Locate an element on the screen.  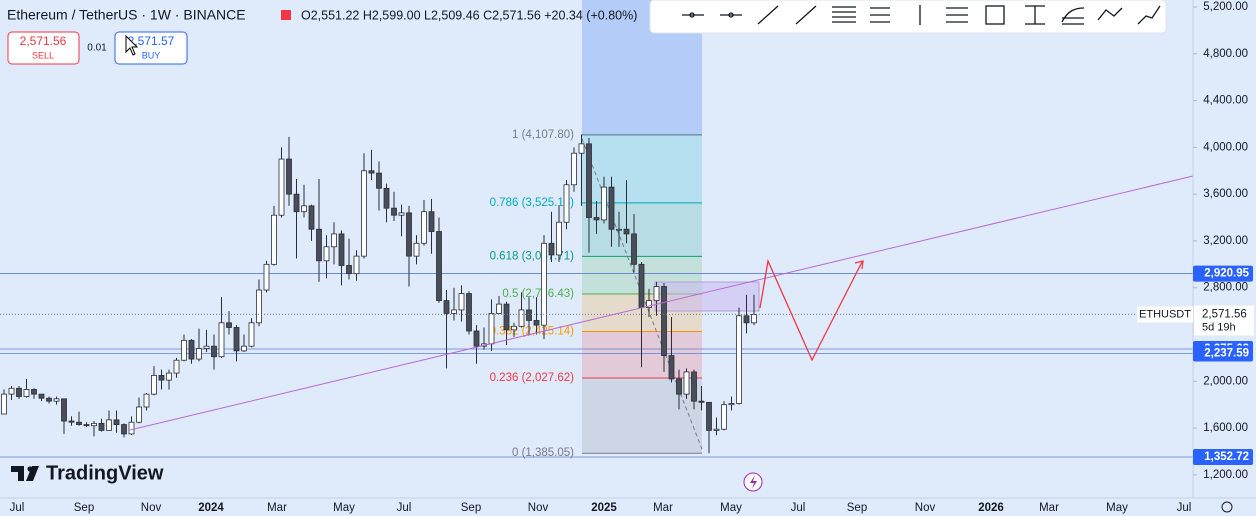
tool-trend-line is located at coordinates (768, 15).